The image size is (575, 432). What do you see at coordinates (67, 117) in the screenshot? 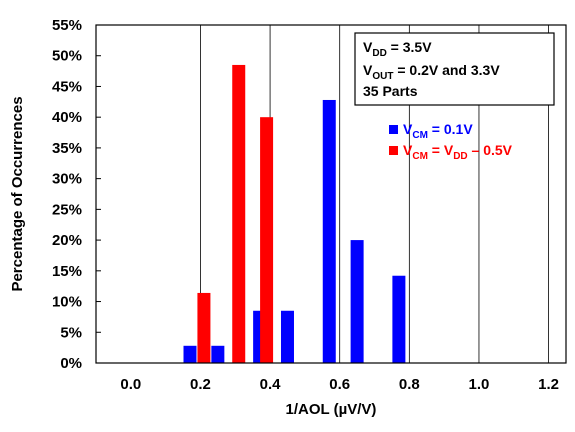
I see `y-tick-label: 40%` at bounding box center [67, 117].